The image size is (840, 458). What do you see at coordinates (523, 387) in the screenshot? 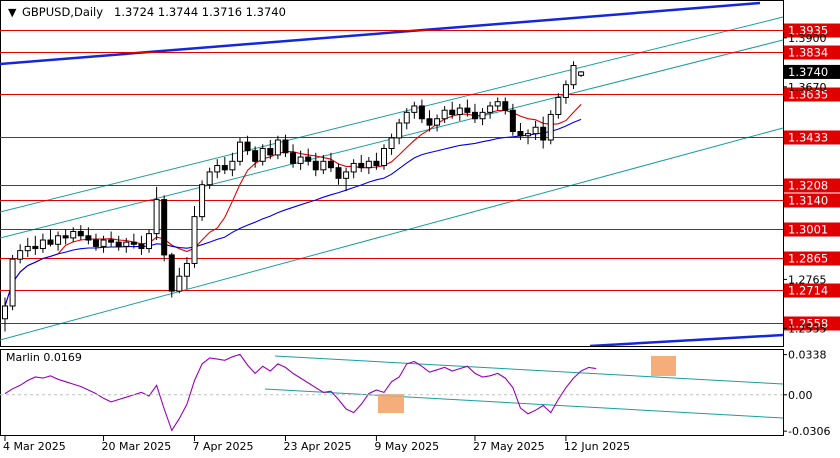
I see `oscillator-channels` at bounding box center [523, 387].